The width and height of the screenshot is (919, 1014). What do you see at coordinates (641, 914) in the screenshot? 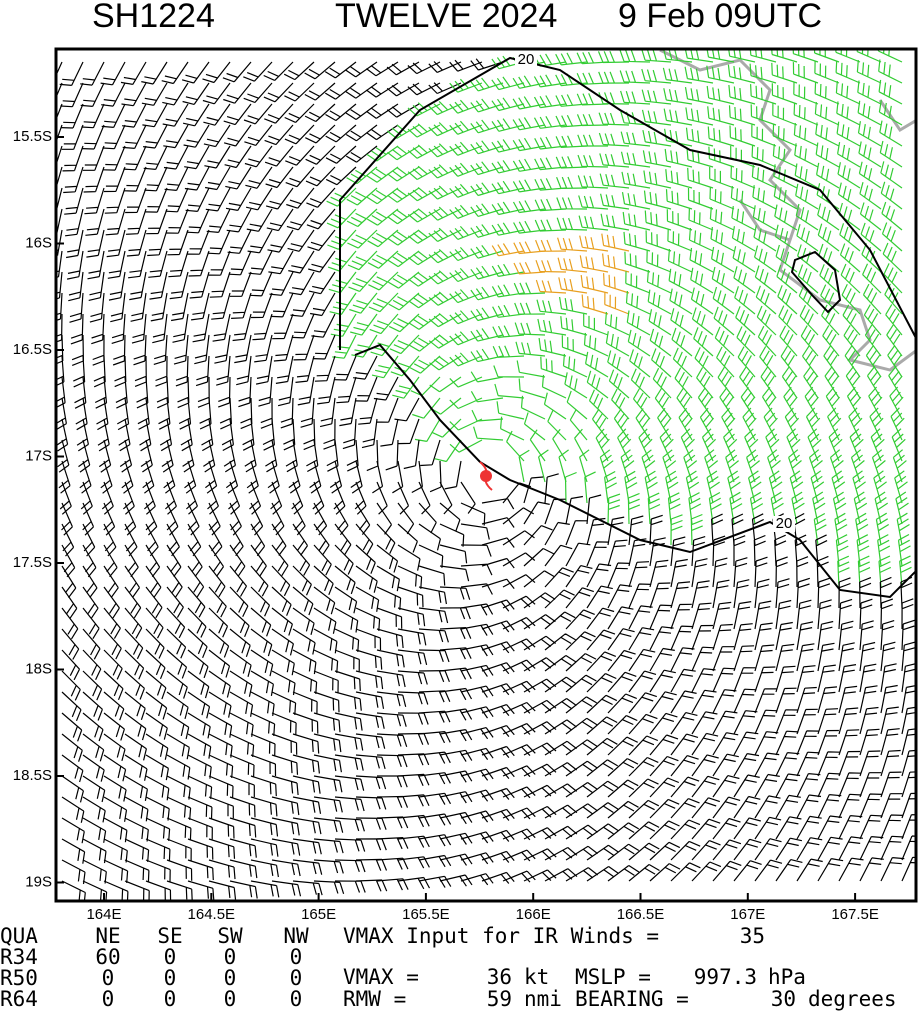
I see `lon-label: 166.5E` at bounding box center [641, 914].